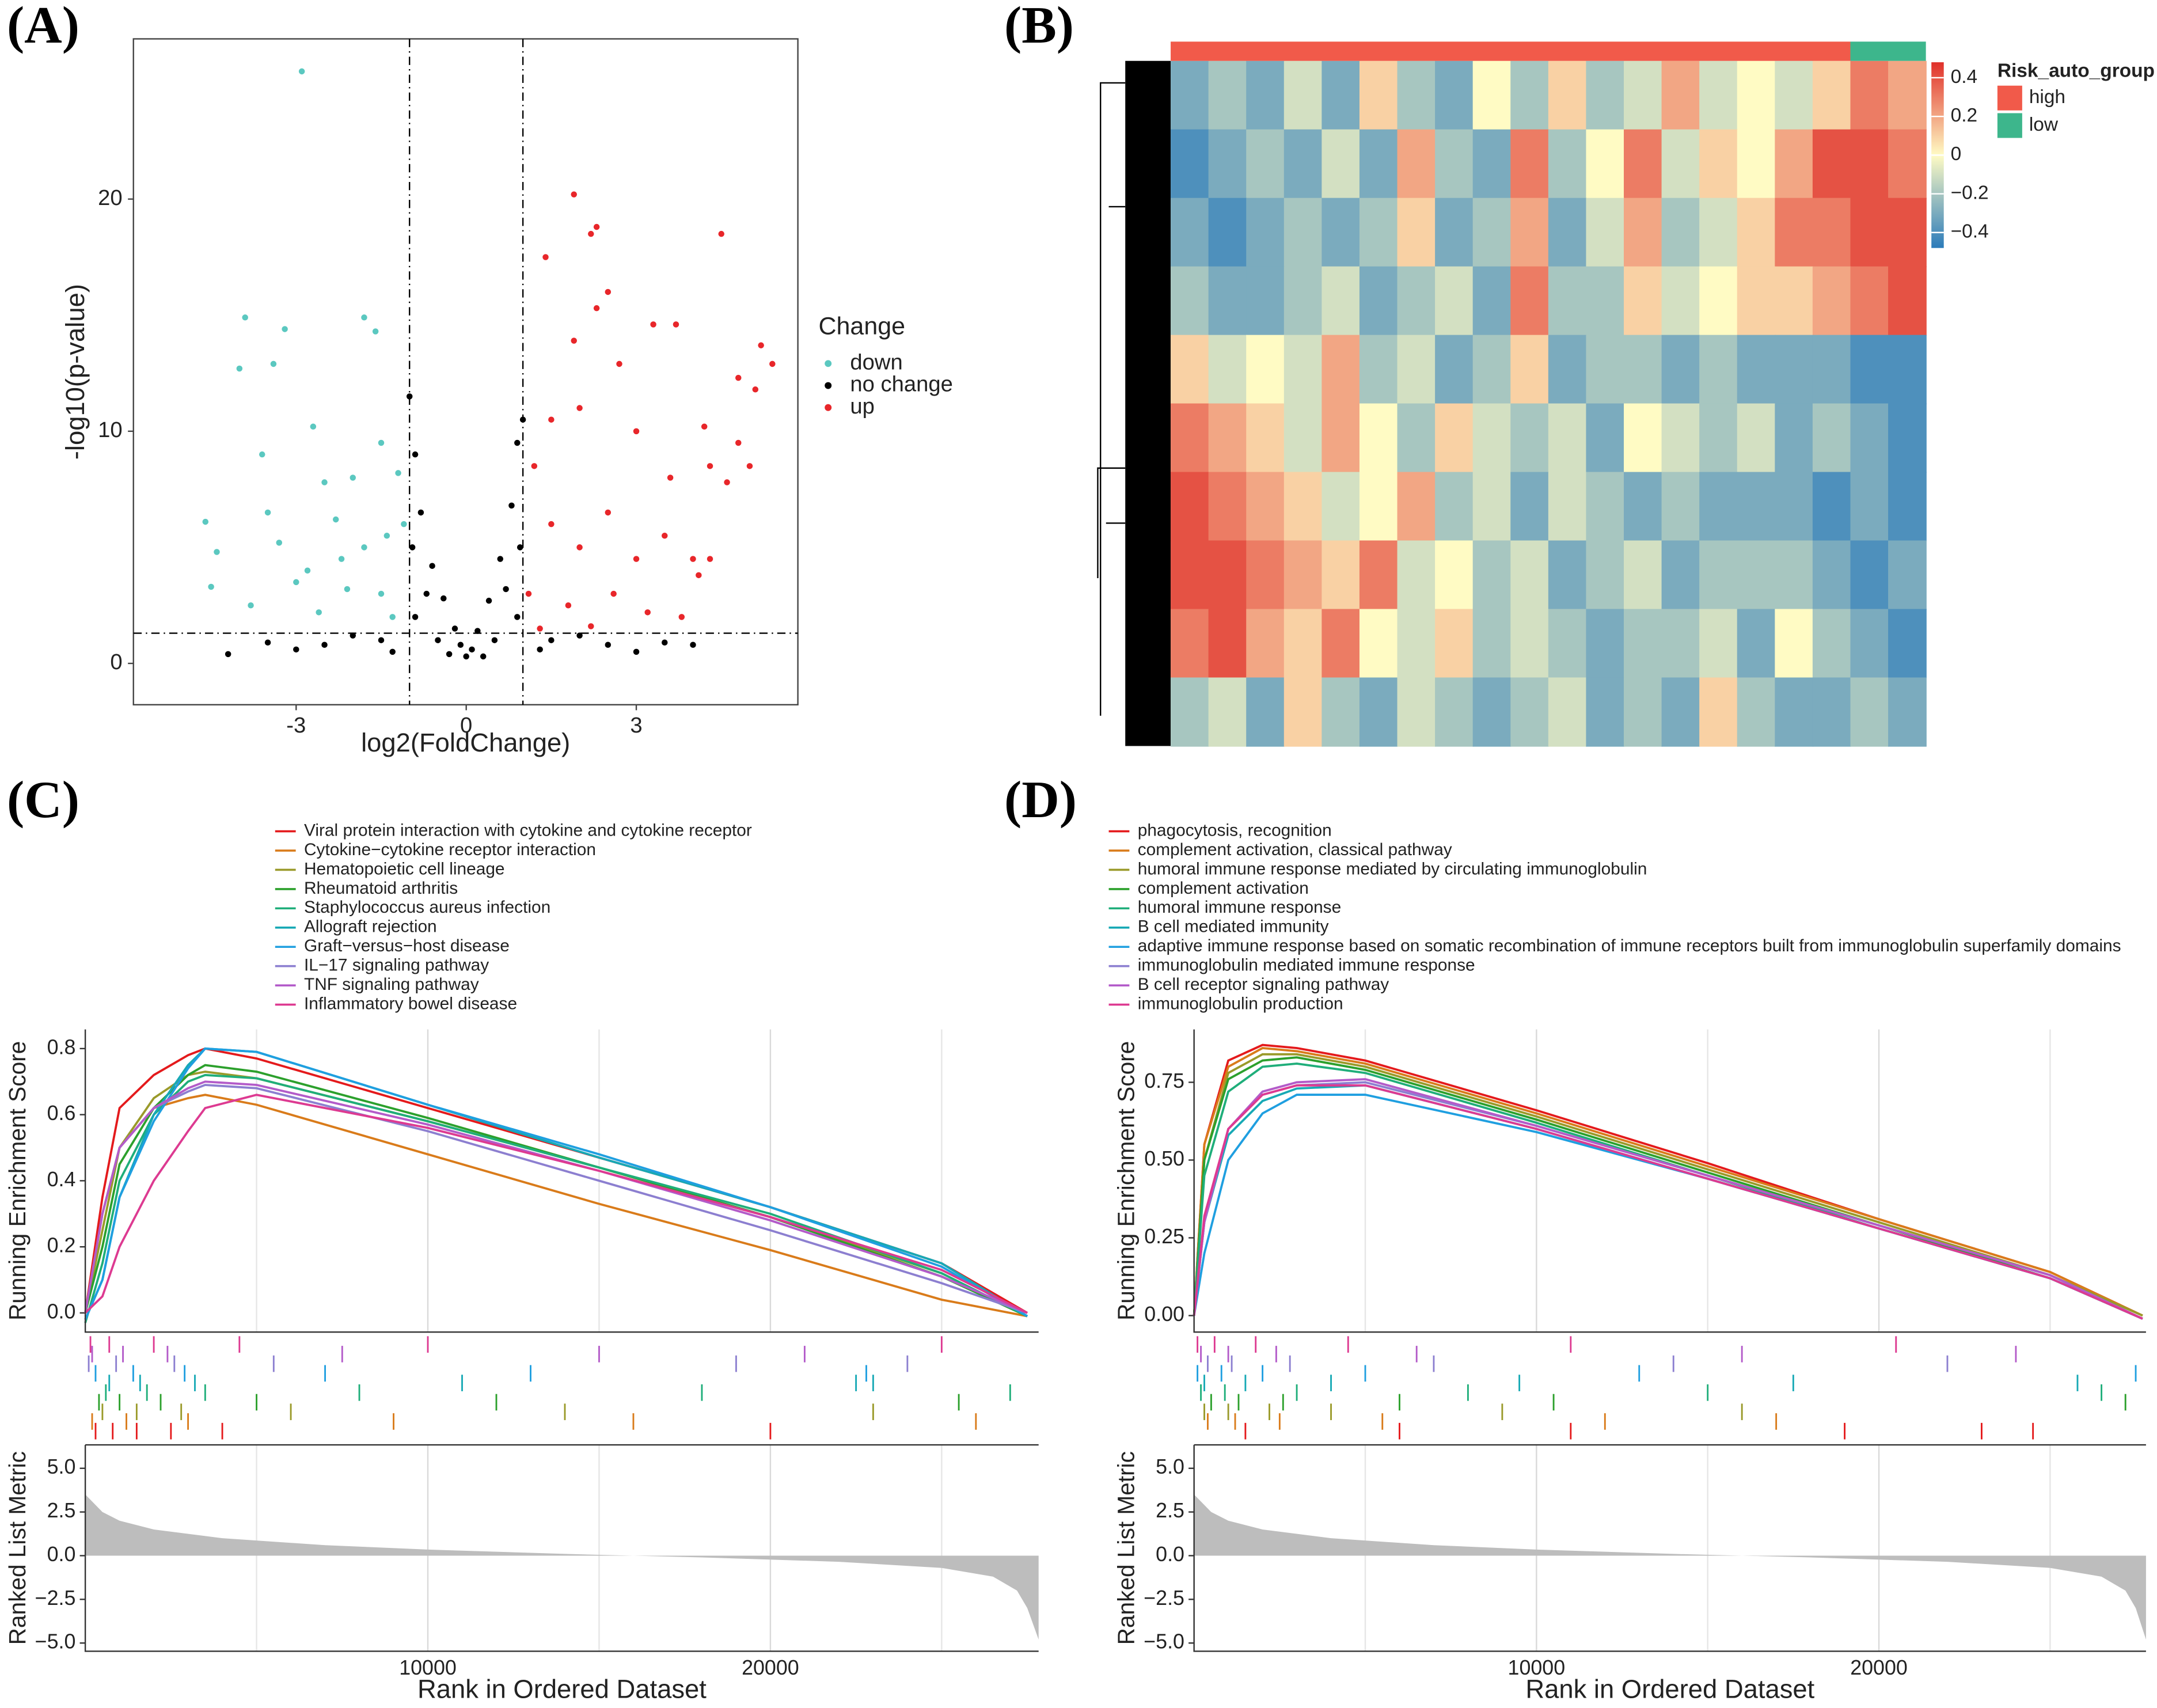  Describe the element at coordinates (861, 326) in the screenshot. I see `legend-title: Change` at that location.